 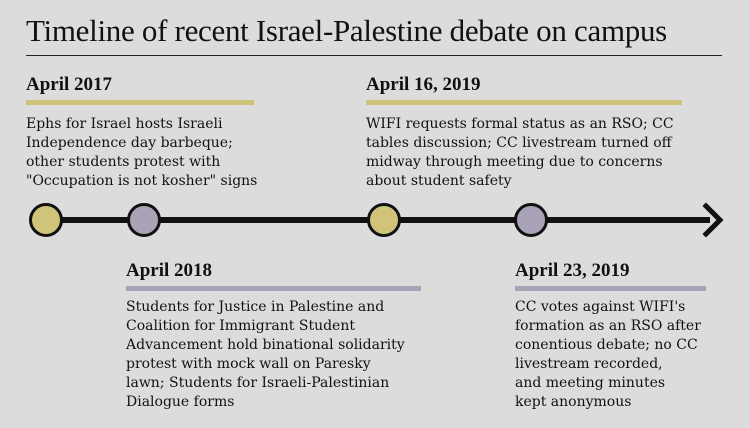 I want to click on timeline-dot-april-2017, so click(x=46, y=220).